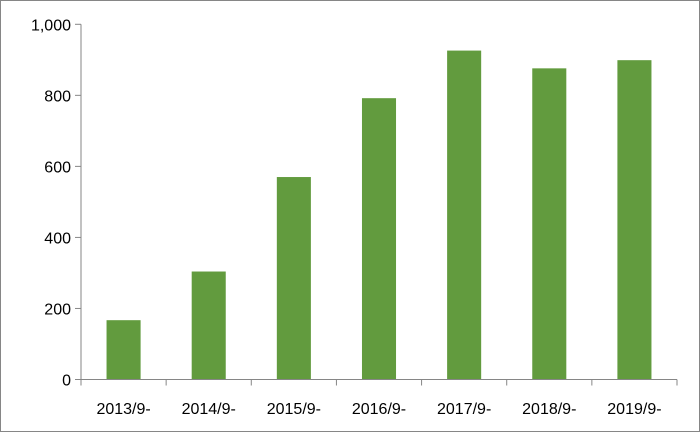 This screenshot has height=433, width=700. I want to click on y-tick-label: 800, so click(57, 96).